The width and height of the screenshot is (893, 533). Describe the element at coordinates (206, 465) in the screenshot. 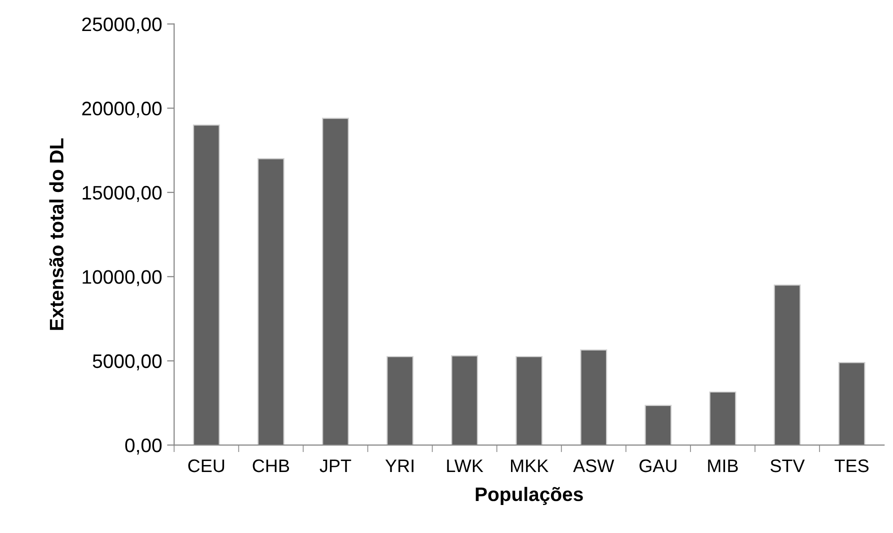

I see `x-tick-label: CEU` at that location.